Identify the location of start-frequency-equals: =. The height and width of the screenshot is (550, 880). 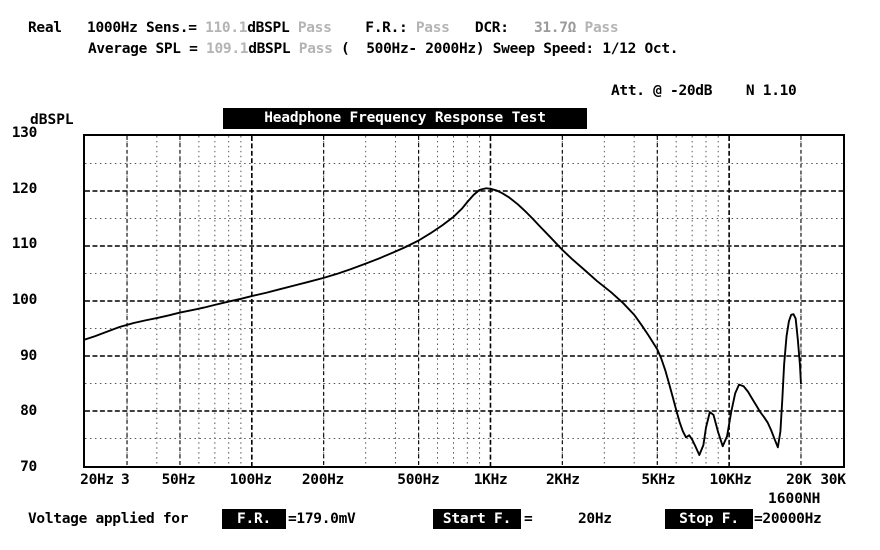
(528, 519).